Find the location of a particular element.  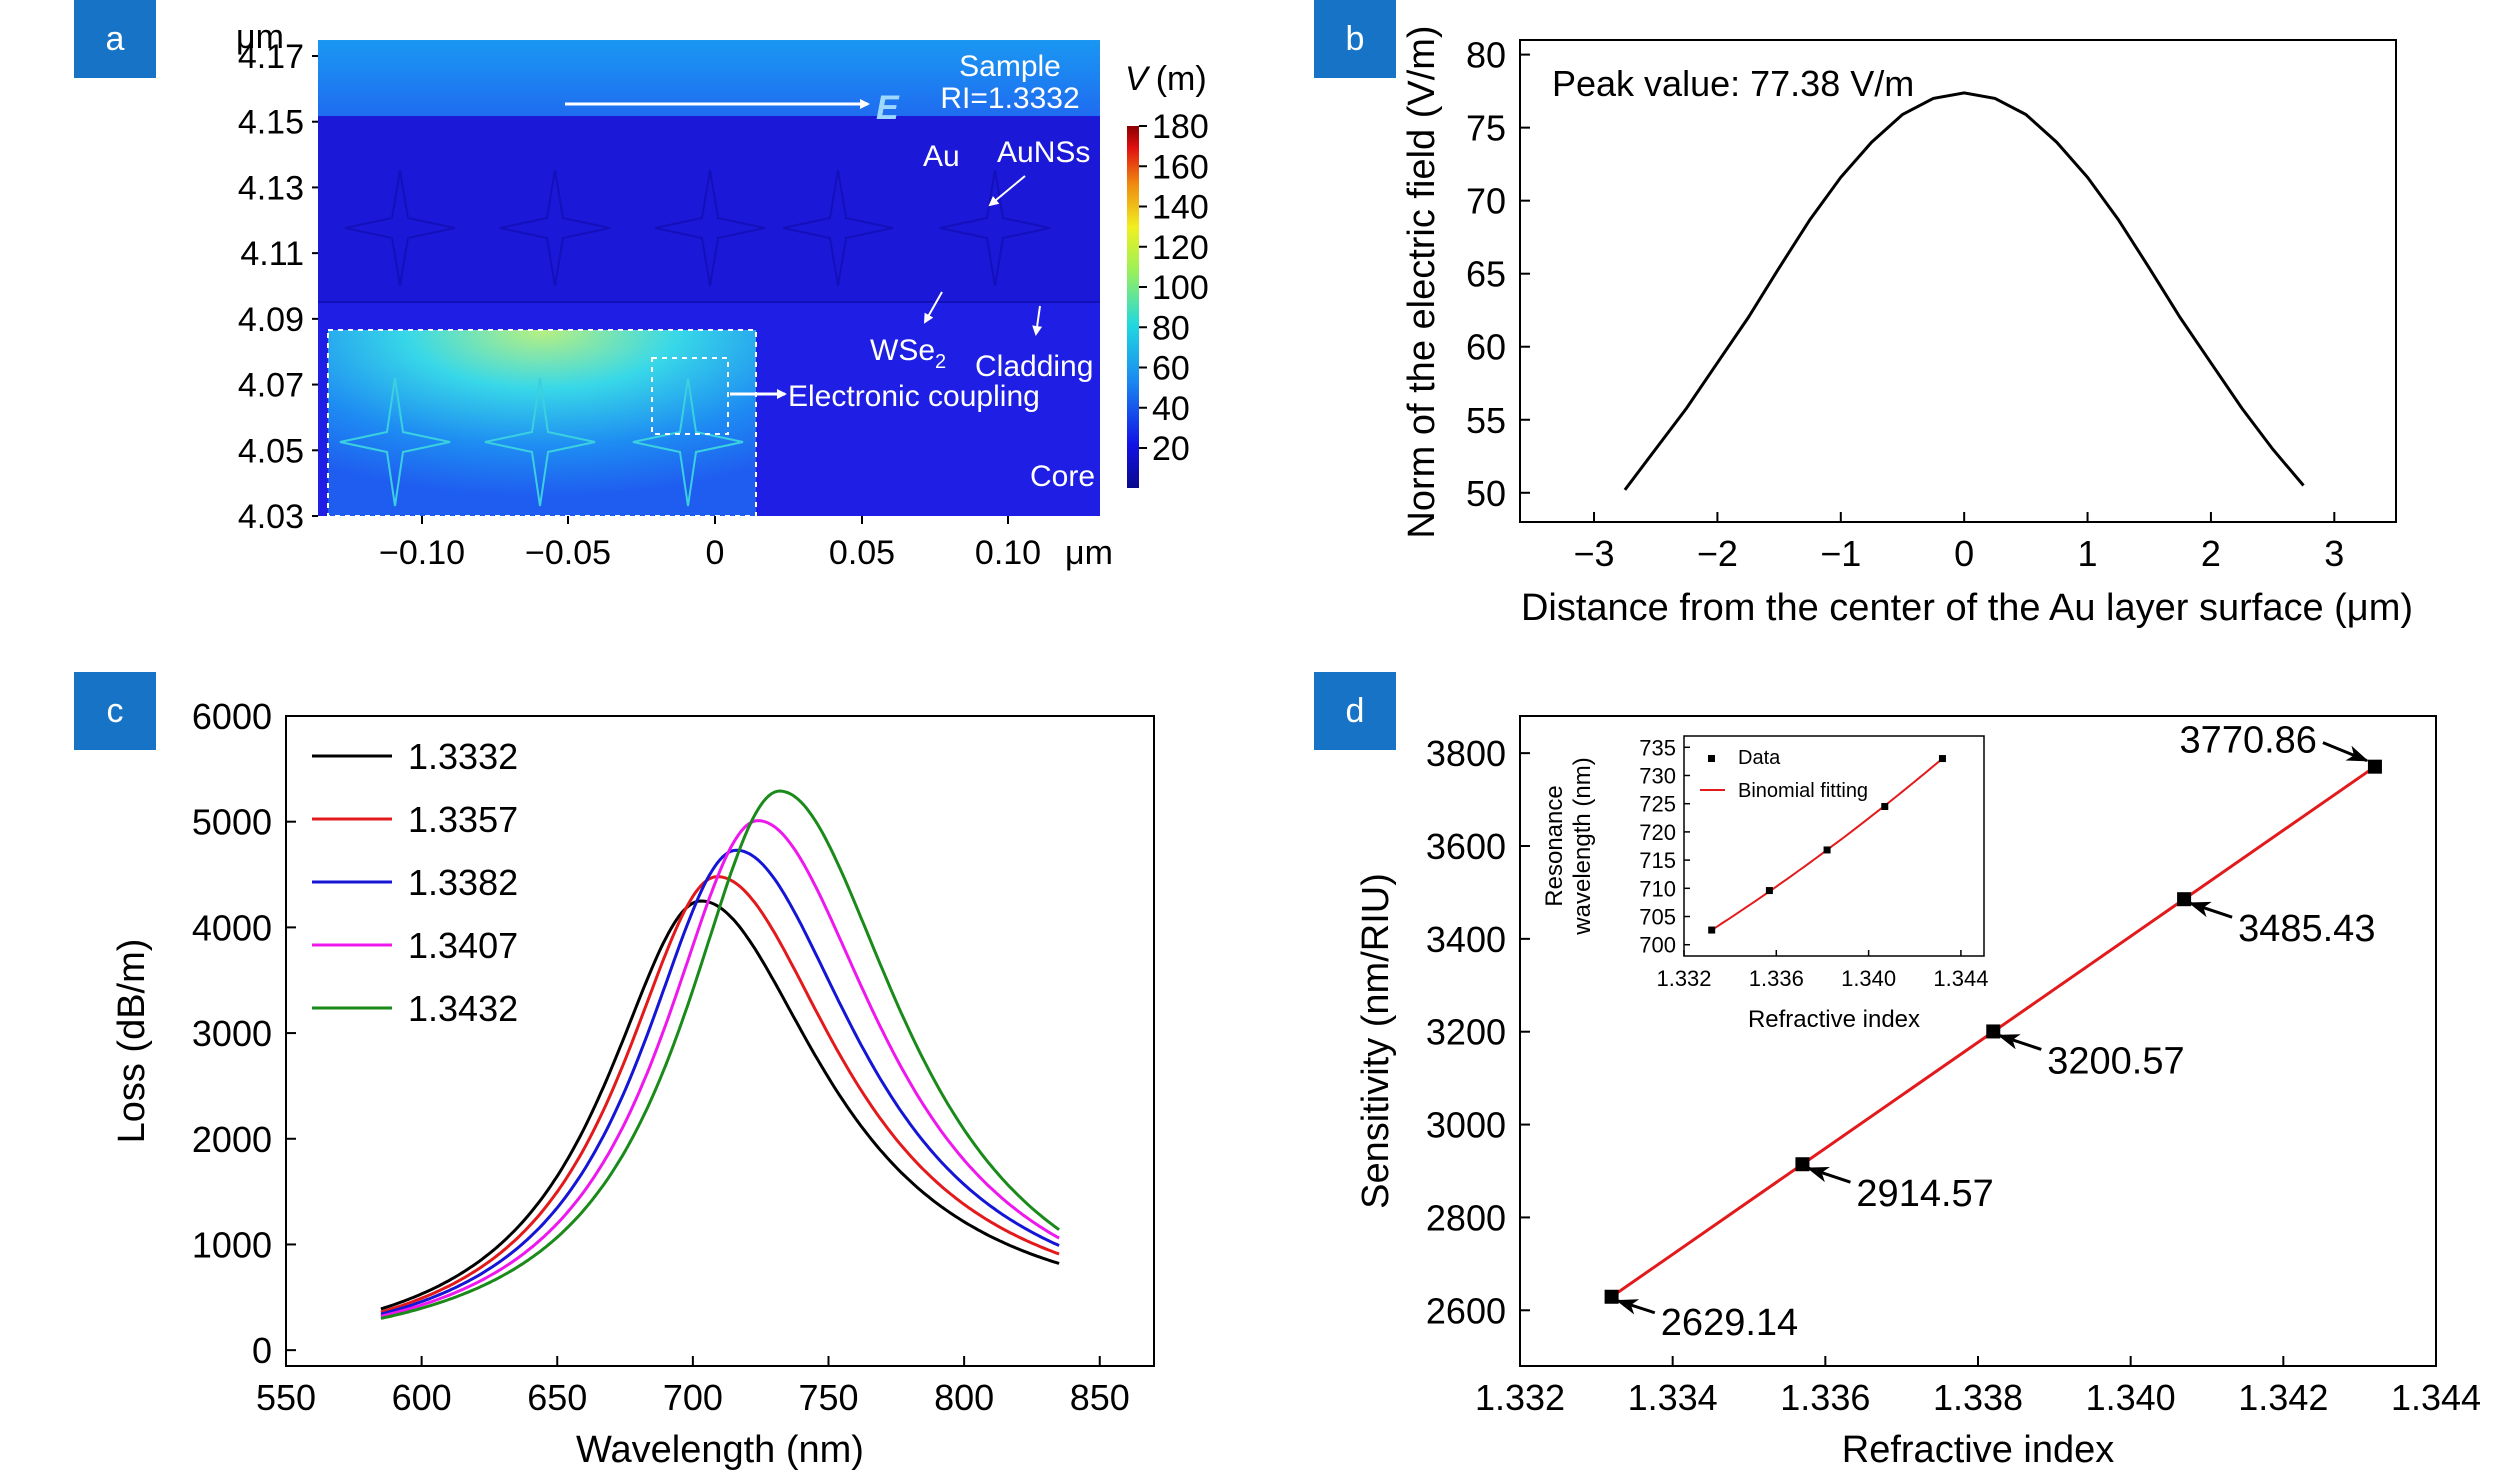

badge-a-bg is located at coordinates (115, 39).